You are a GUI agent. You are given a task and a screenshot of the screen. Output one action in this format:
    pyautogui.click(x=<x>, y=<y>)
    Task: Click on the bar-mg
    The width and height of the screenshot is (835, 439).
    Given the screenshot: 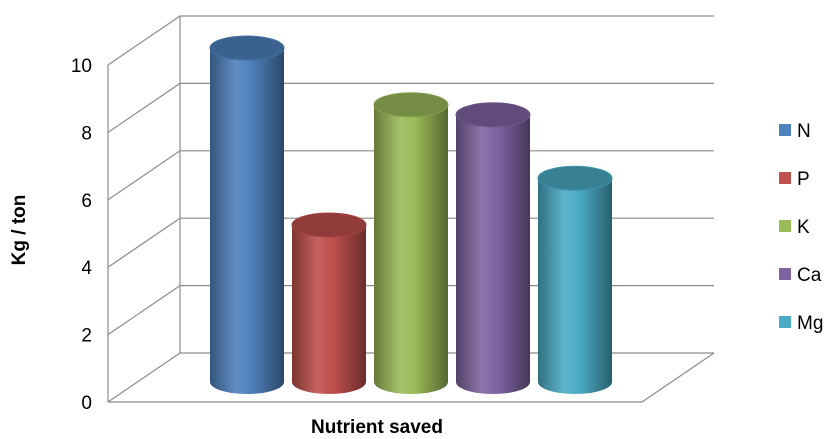 What is the action you would take?
    pyautogui.click(x=575, y=279)
    